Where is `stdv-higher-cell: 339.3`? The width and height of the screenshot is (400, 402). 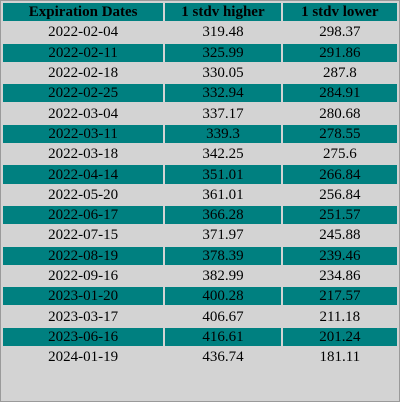 stdv-higher-cell: 339.3 is located at coordinates (223, 134).